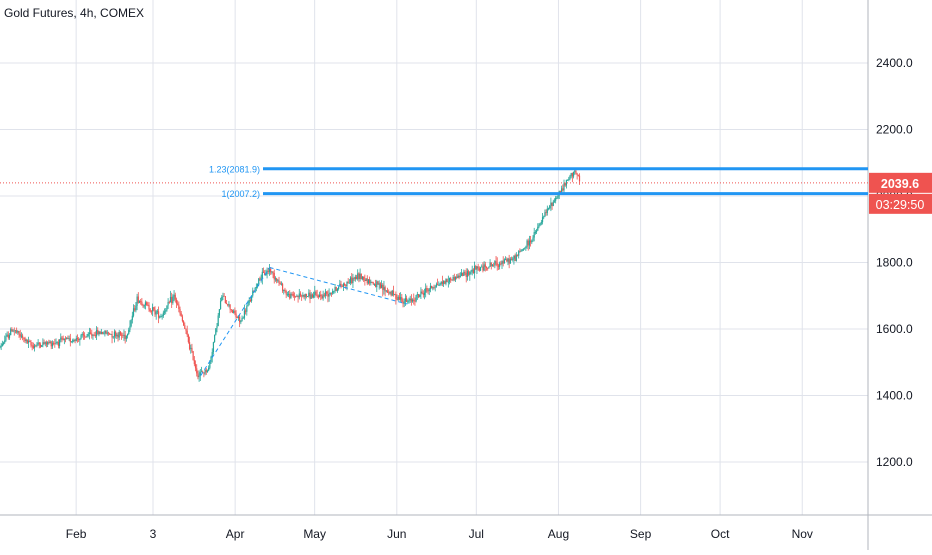 This screenshot has height=555, width=932. What do you see at coordinates (235, 534) in the screenshot?
I see `x-tick-label: Apr` at bounding box center [235, 534].